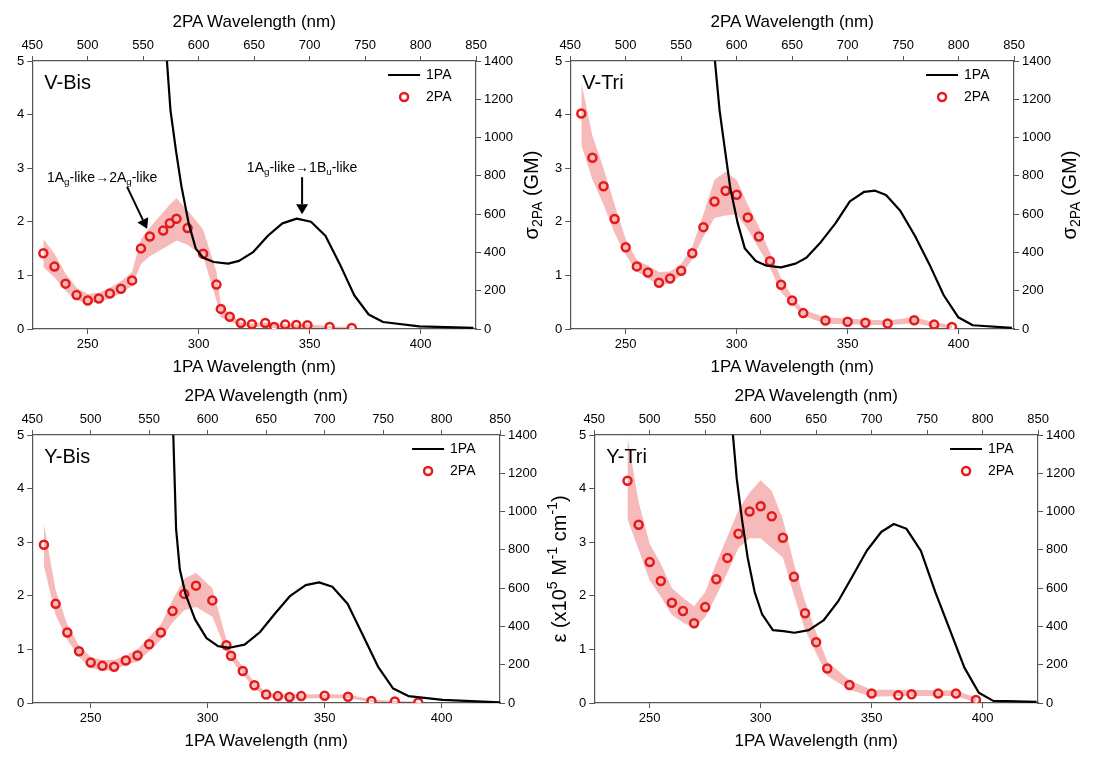 The width and height of the screenshot is (1099, 771). What do you see at coordinates (556, 569) in the screenshot?
I see `y-axis-title: ε (x105 M-1 cm-1)` at bounding box center [556, 569].